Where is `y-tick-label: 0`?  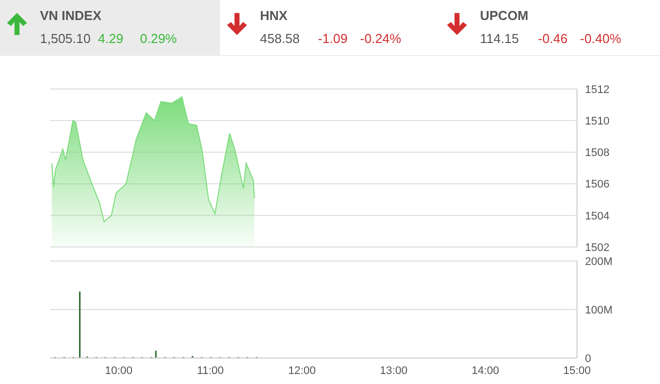 y-tick-label: 0 is located at coordinates (588, 358).